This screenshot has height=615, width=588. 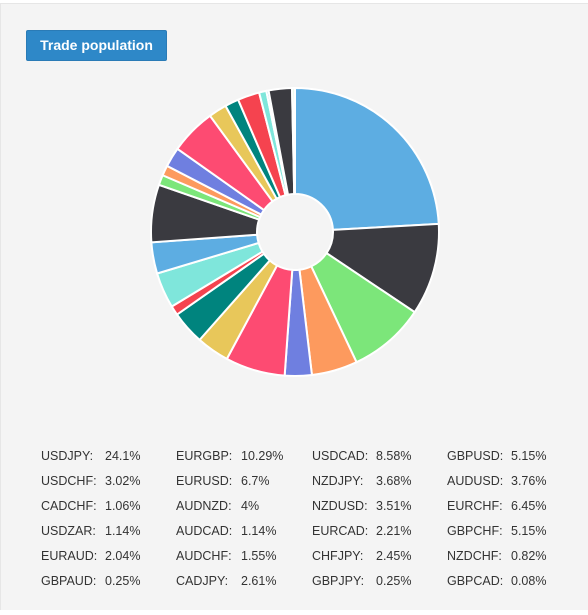 I want to click on legend-name: EURGBP:, so click(x=204, y=456).